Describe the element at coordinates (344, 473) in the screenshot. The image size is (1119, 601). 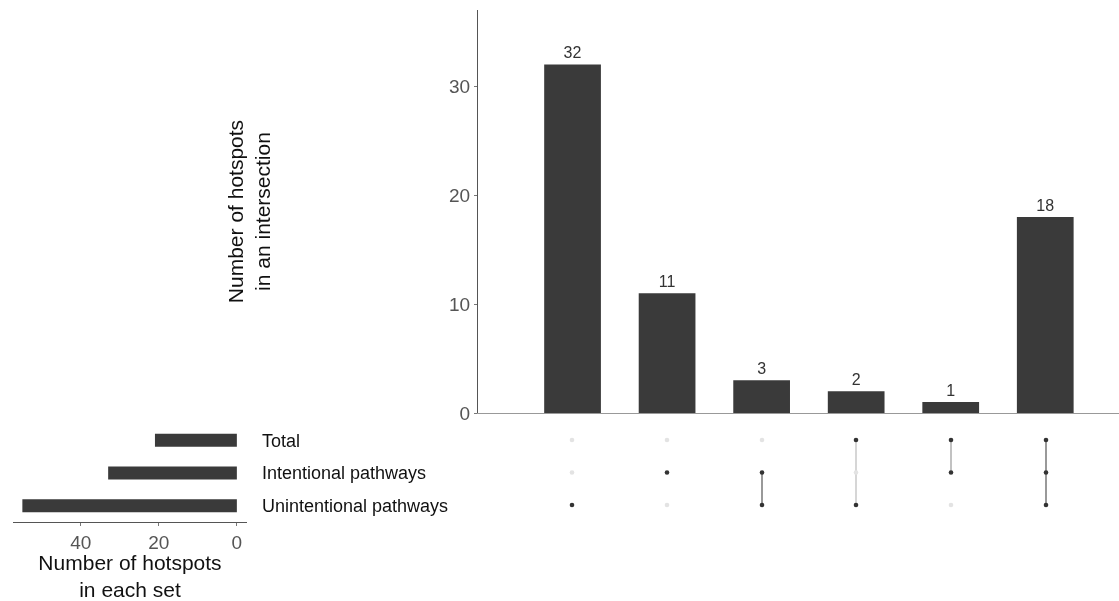
I see `y-tick-label: Intentional pathways` at that location.